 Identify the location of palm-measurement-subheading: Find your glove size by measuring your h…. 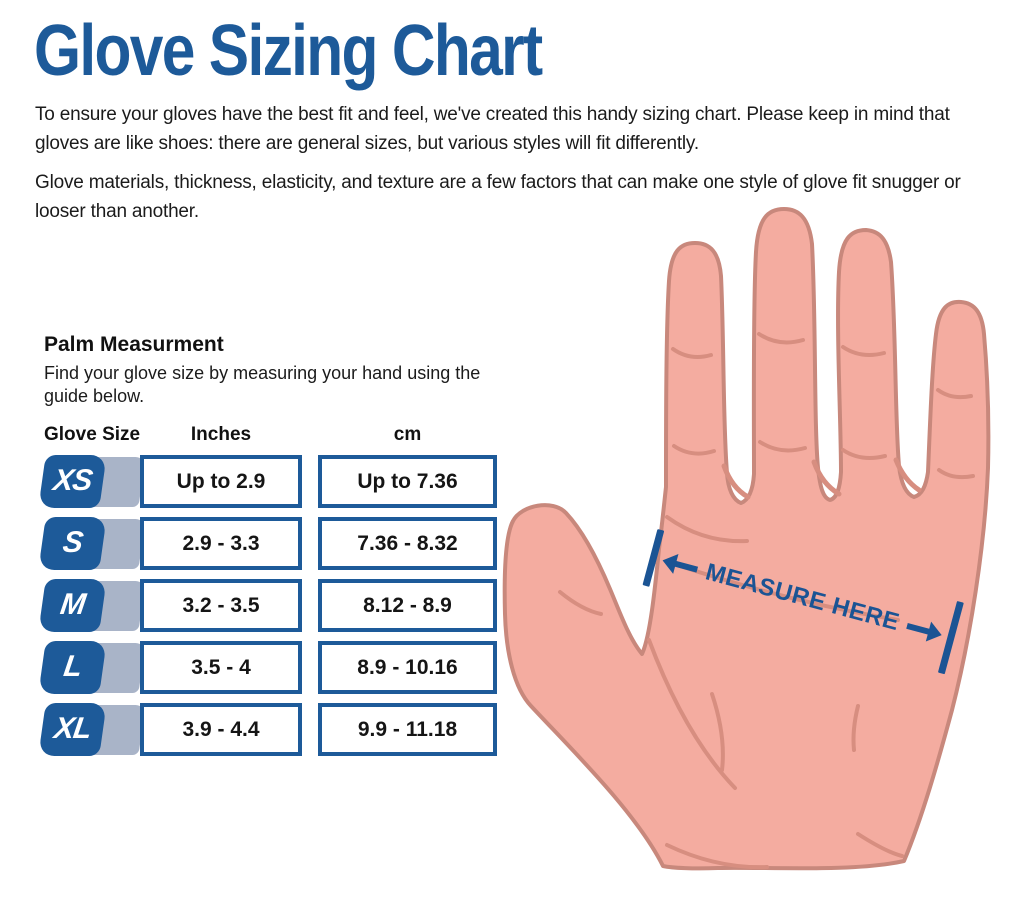
(262, 384).